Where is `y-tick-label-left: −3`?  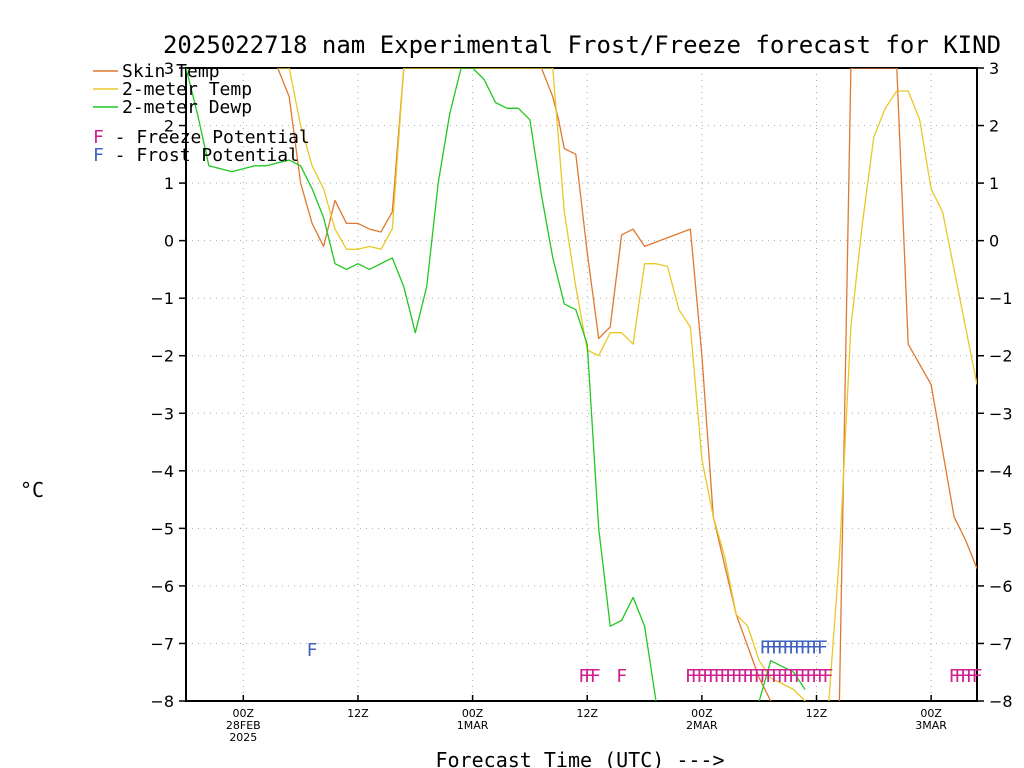
y-tick-label-left: −3 is located at coordinates (162, 413).